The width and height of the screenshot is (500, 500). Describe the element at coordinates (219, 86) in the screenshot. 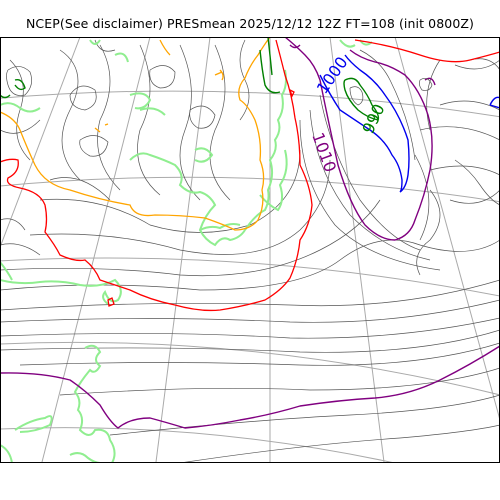

I see `low-center-rings` at that location.